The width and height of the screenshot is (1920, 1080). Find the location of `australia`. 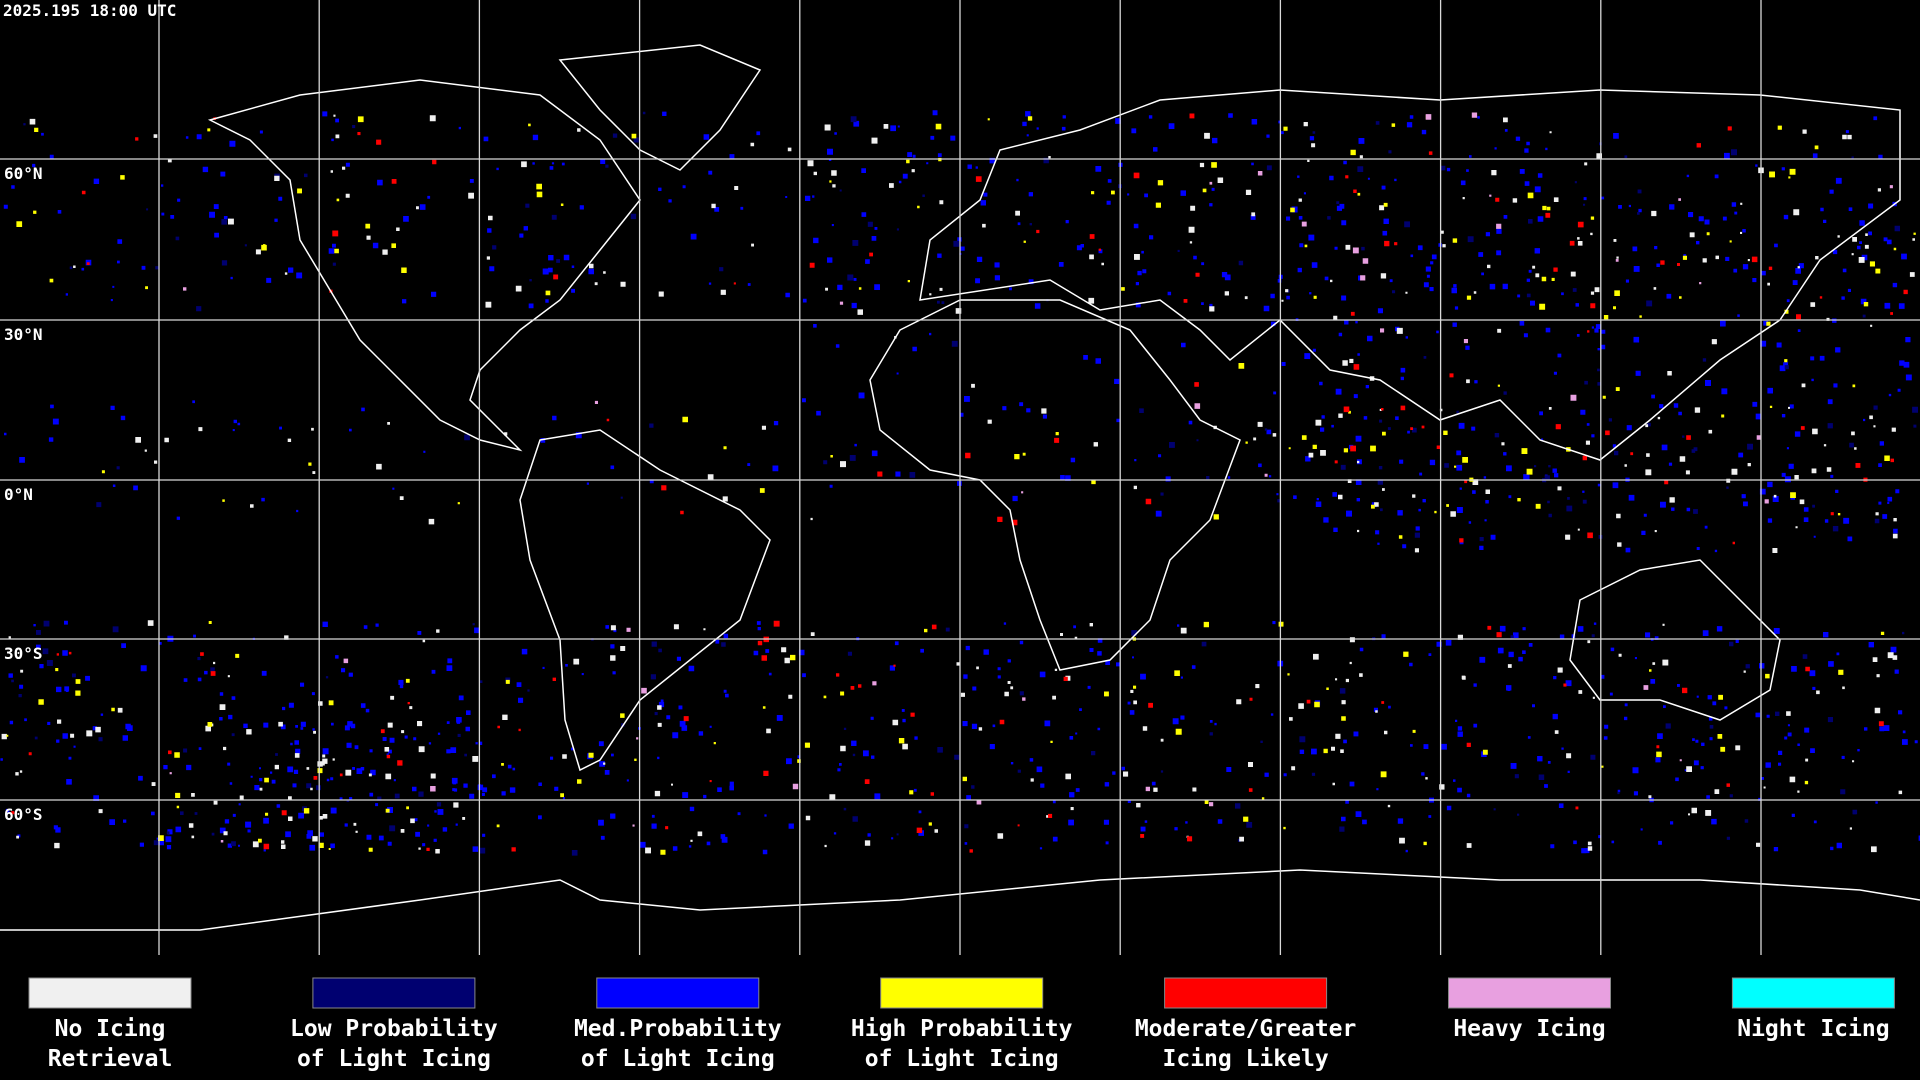

australia is located at coordinates (1675, 640).